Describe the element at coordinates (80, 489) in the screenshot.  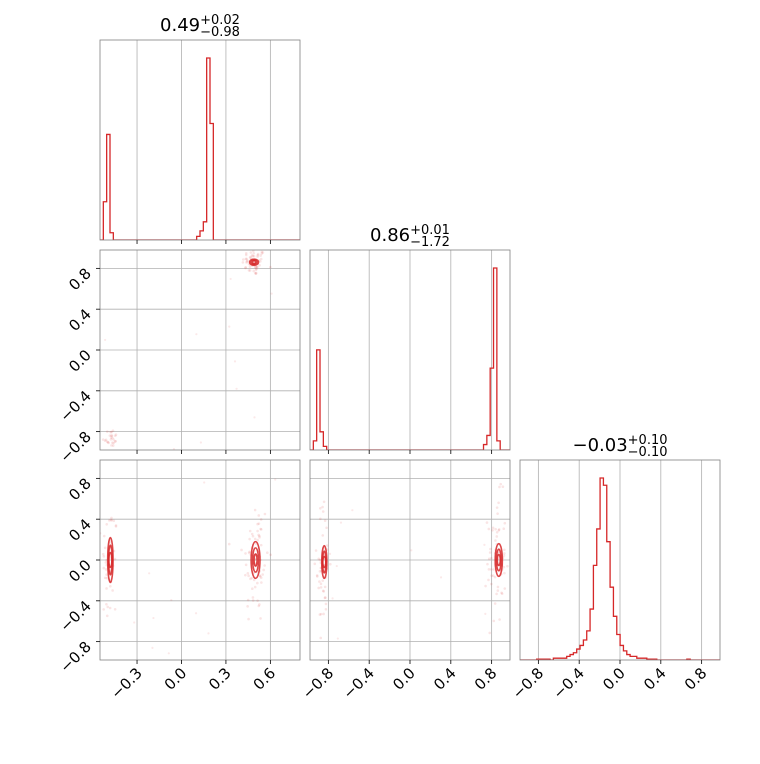
I see `tick-label-y-2-4: 0.8` at that location.